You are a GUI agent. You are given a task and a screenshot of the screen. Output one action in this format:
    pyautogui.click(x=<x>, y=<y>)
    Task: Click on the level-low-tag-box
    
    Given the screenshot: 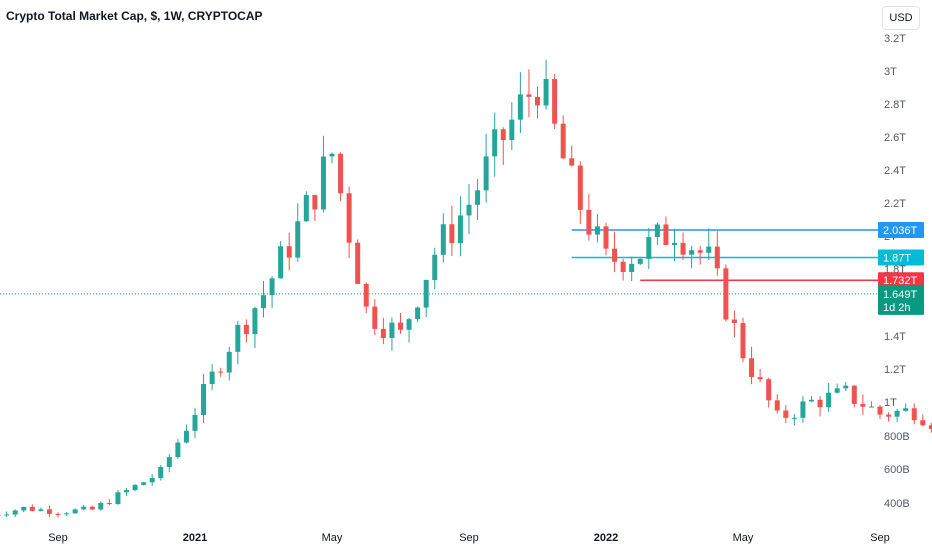 What is the action you would take?
    pyautogui.click(x=901, y=280)
    